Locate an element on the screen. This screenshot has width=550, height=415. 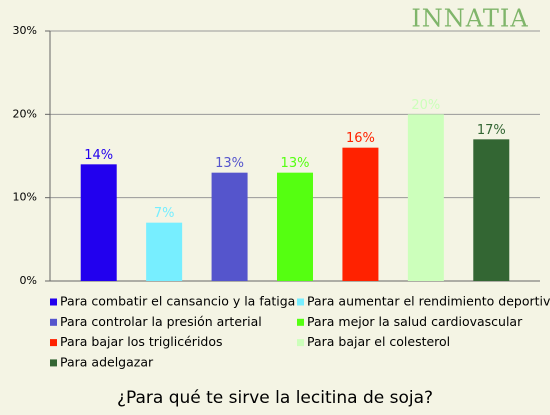
y-tick-label: 0% is located at coordinates (28, 280).